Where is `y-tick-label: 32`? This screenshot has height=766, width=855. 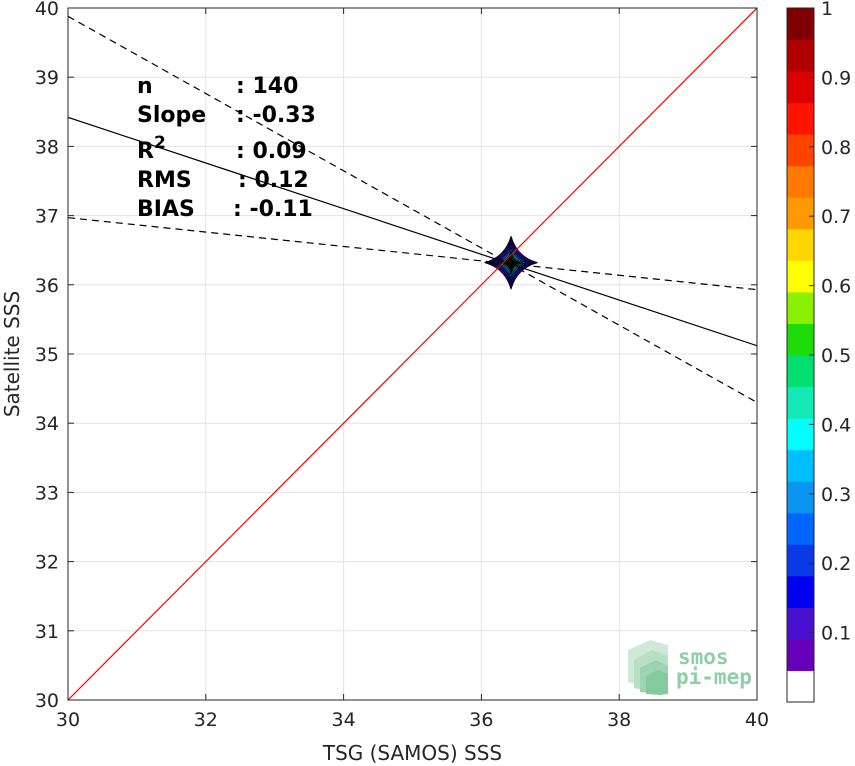 y-tick-label: 32 is located at coordinates (47, 563).